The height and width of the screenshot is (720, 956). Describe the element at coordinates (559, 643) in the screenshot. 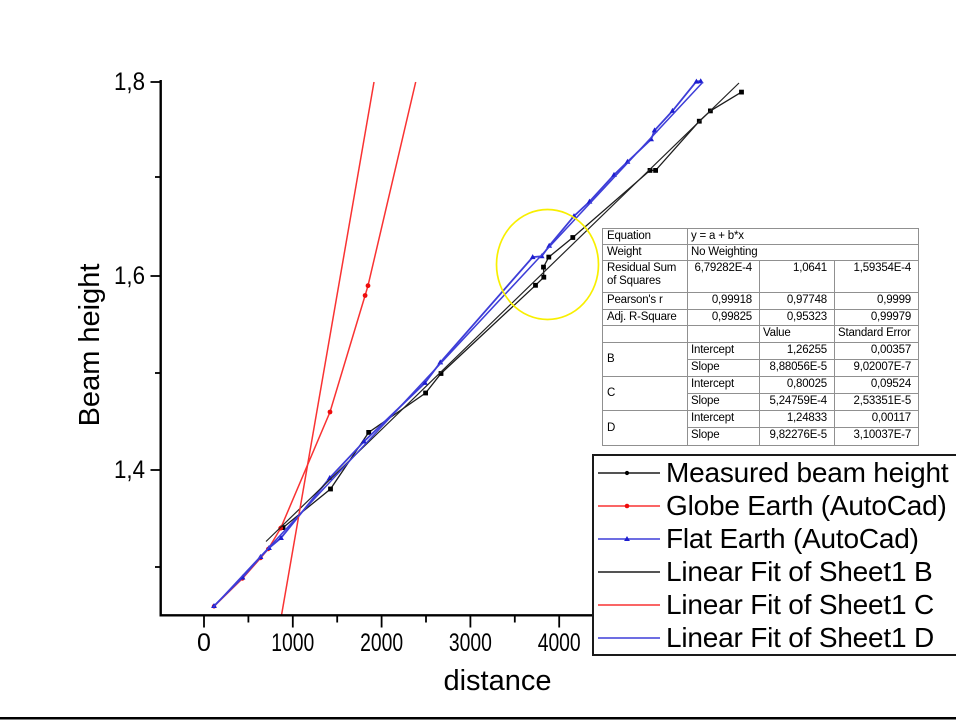

I see `svg-text: 4000` at that location.